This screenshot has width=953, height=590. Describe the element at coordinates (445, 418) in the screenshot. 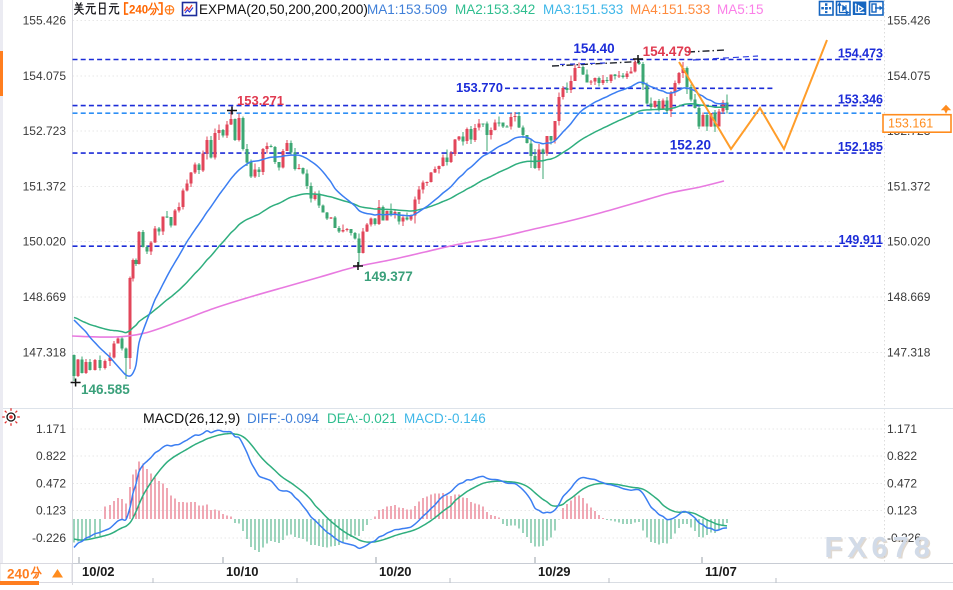

I see `svg-text: MACD:-0.146` at that location.